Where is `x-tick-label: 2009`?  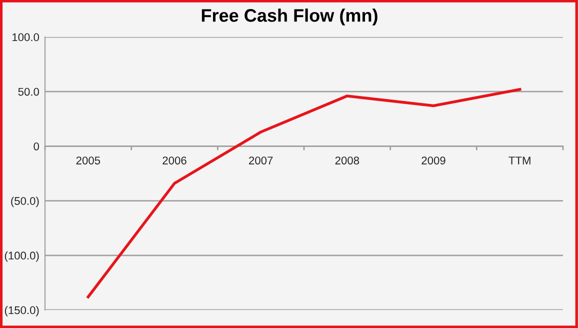
x-tick-label: 2009 is located at coordinates (434, 160).